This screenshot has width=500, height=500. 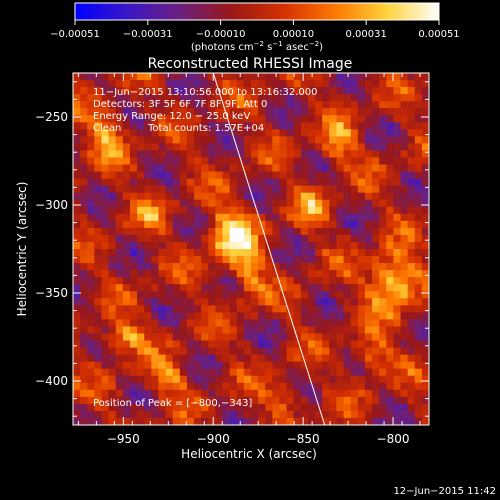 What do you see at coordinates (148, 34) in the screenshot?
I see `colorbar-tick-label: −0.00031` at bounding box center [148, 34].